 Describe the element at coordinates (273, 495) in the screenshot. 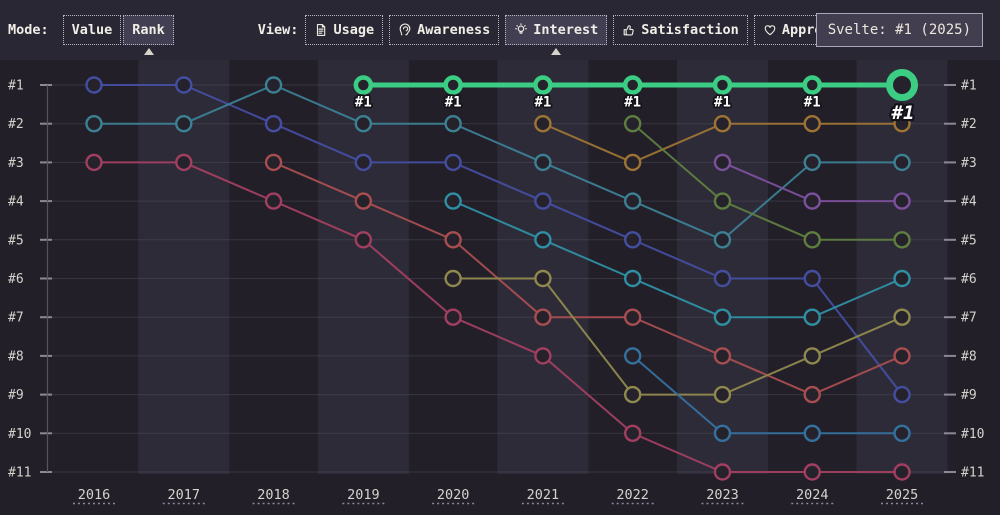

I see `x-axis-year-label: 2018` at that location.